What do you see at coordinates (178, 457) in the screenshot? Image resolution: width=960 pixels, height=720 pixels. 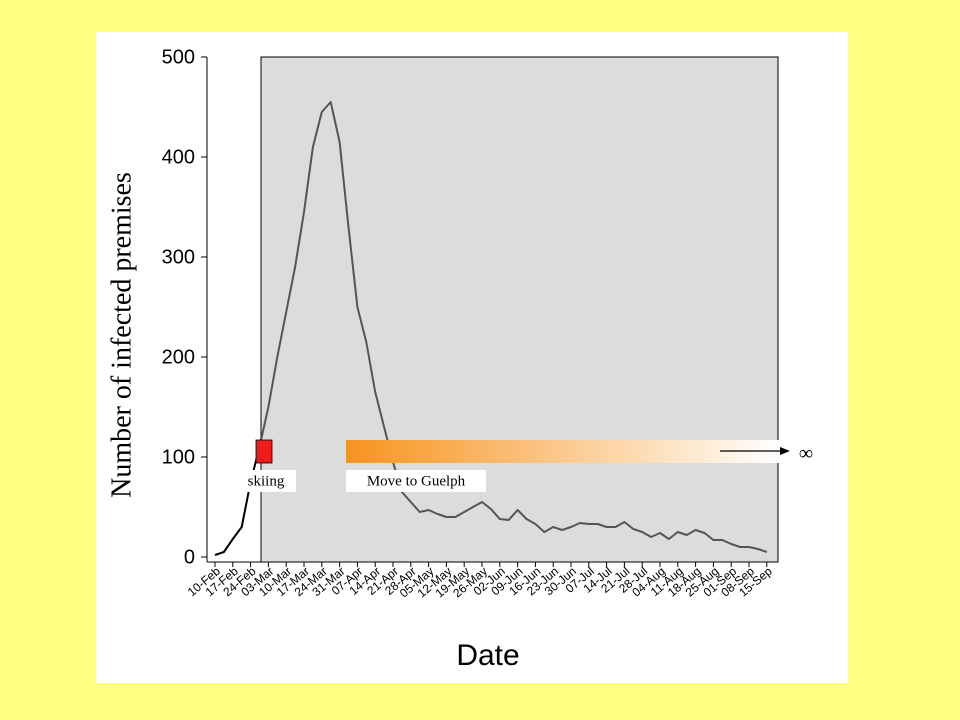 I see `y-tick-label: 100` at bounding box center [178, 457].